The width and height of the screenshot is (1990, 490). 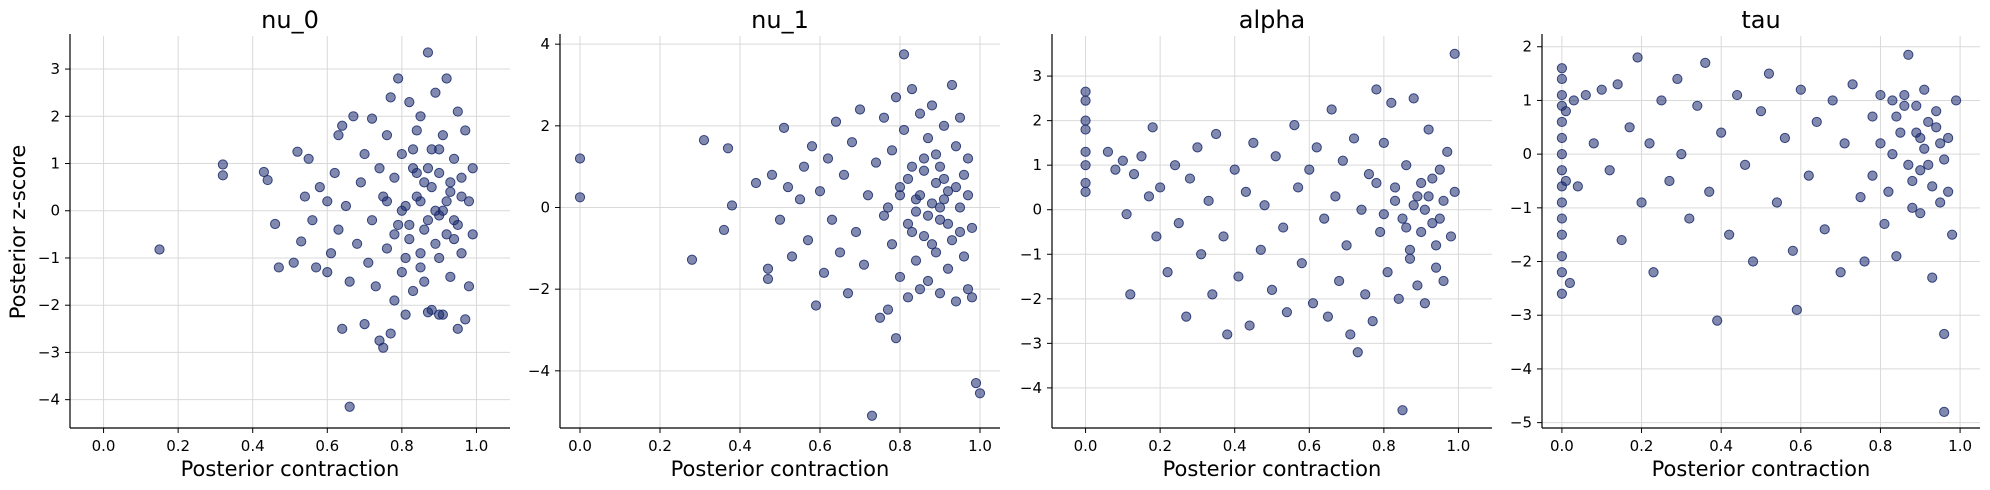 I want to click on subplot-title: nu_1, so click(x=780, y=20).